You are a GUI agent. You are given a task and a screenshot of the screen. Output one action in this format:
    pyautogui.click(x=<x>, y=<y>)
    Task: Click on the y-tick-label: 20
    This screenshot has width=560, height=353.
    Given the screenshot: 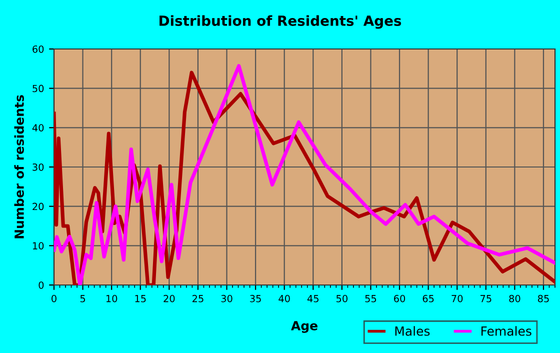 What is the action you would take?
    pyautogui.click(x=38, y=206)
    